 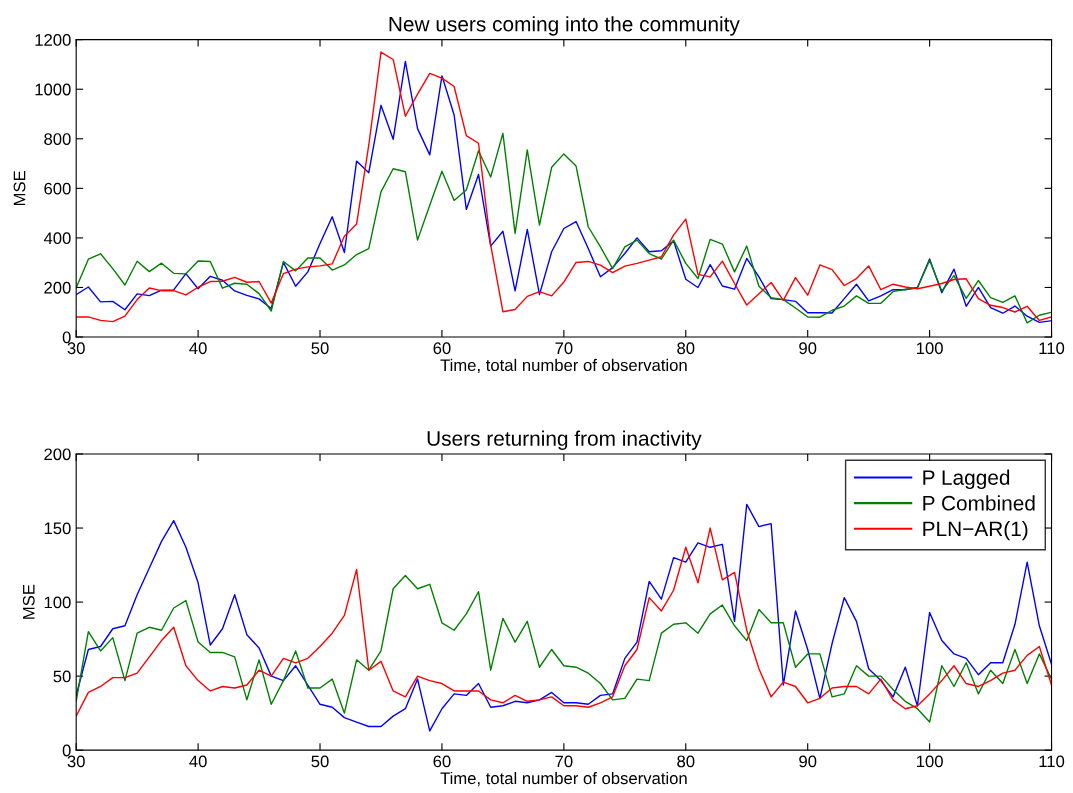 I want to click on y-tick-label: 1200, so click(x=53, y=40).